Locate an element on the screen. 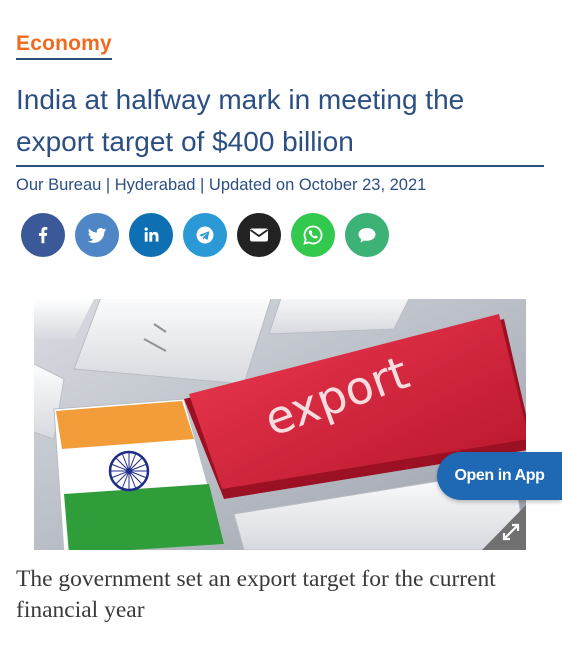  share-bar is located at coordinates (205, 235).